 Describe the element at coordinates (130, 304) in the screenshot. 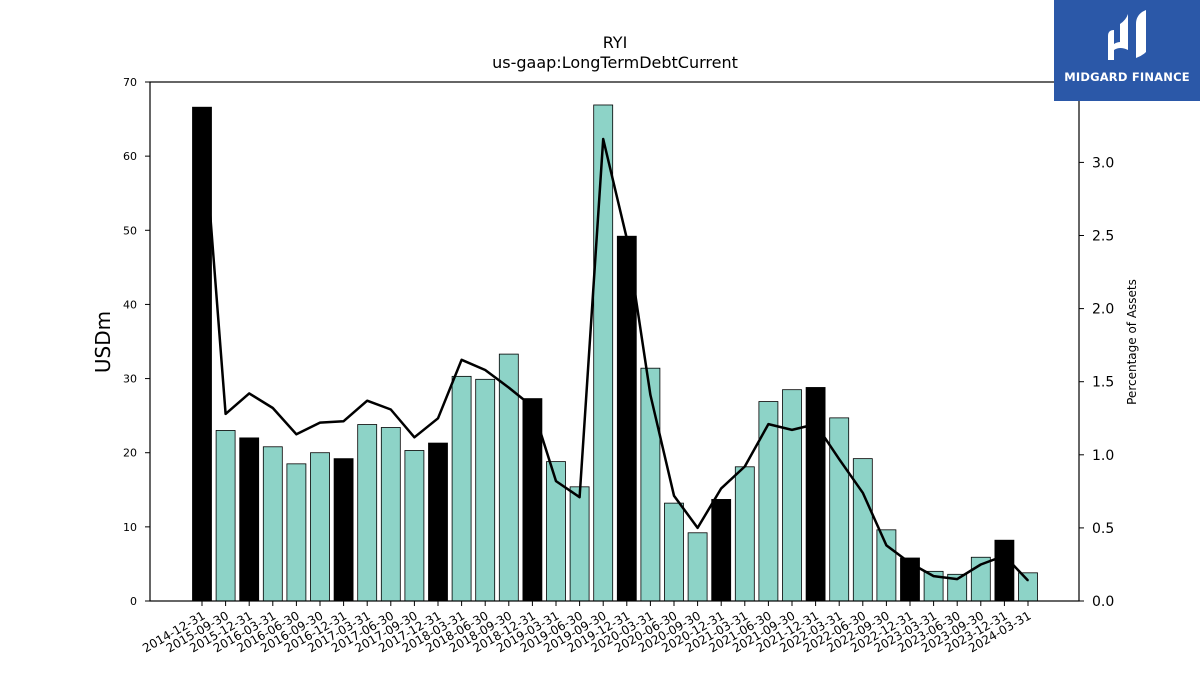

I see `y-tick-label: 40` at that location.